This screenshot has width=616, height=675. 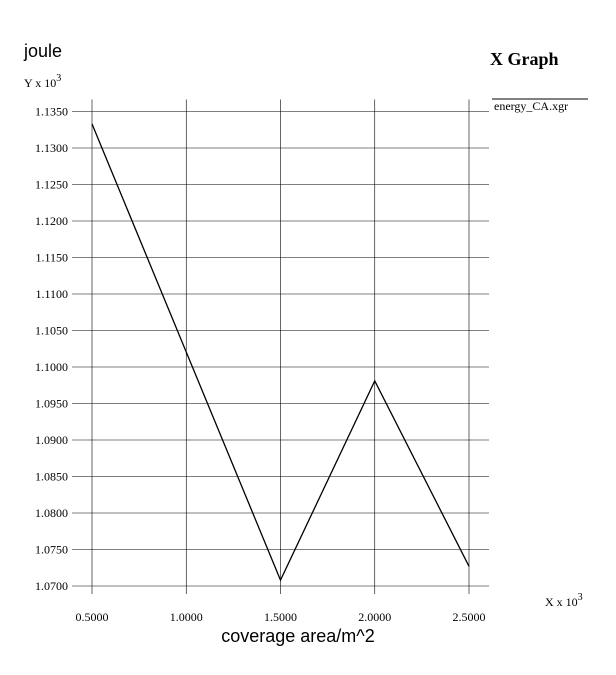 What do you see at coordinates (51, 294) in the screenshot?
I see `y-tick-label: 1.1100` at bounding box center [51, 294].